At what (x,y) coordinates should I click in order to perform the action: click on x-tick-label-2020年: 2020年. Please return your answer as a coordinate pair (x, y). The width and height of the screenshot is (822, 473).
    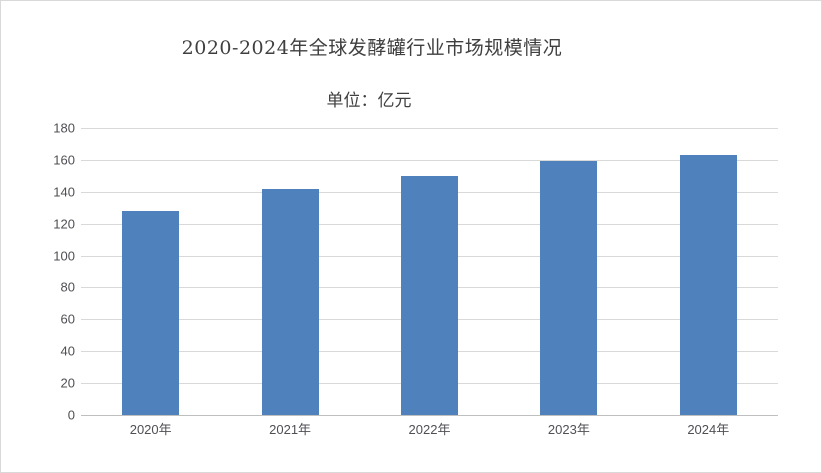
    Looking at the image, I should click on (150, 429).